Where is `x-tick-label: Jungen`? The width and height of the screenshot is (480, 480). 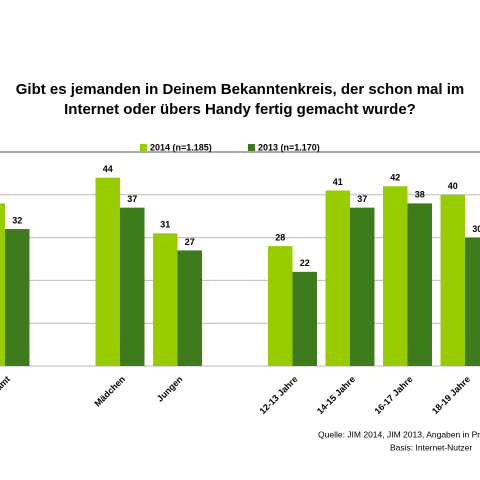 x-tick-label: Jungen is located at coordinates (170, 389).